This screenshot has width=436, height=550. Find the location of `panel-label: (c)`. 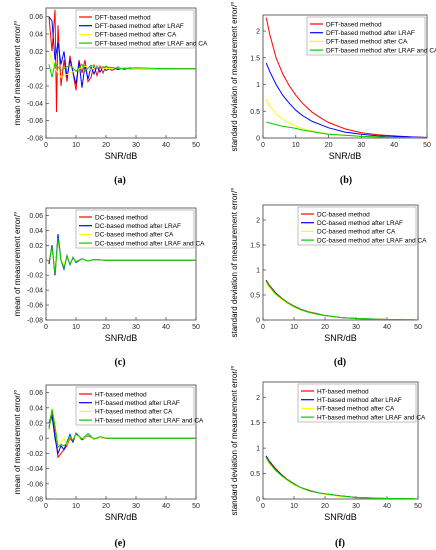

panel-label: (c) is located at coordinates (119, 362).